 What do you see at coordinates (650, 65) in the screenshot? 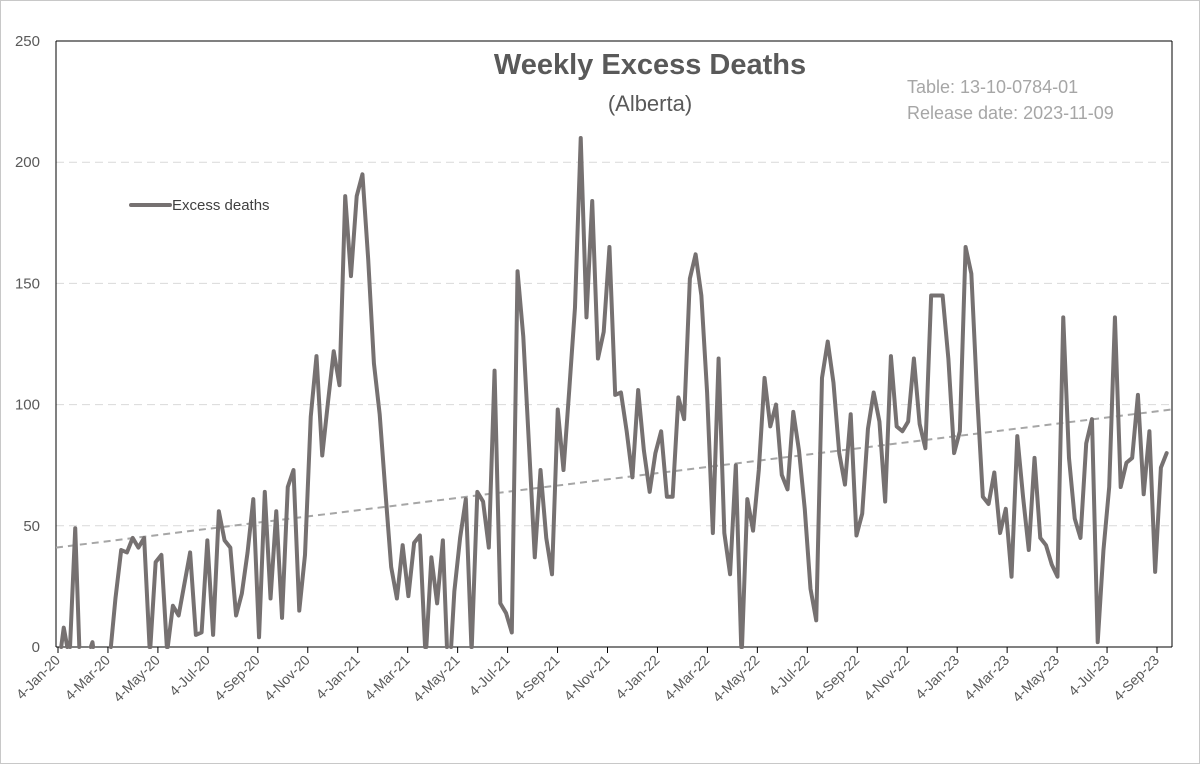
I see `chart-title: Weekly Excess Deaths` at bounding box center [650, 65].